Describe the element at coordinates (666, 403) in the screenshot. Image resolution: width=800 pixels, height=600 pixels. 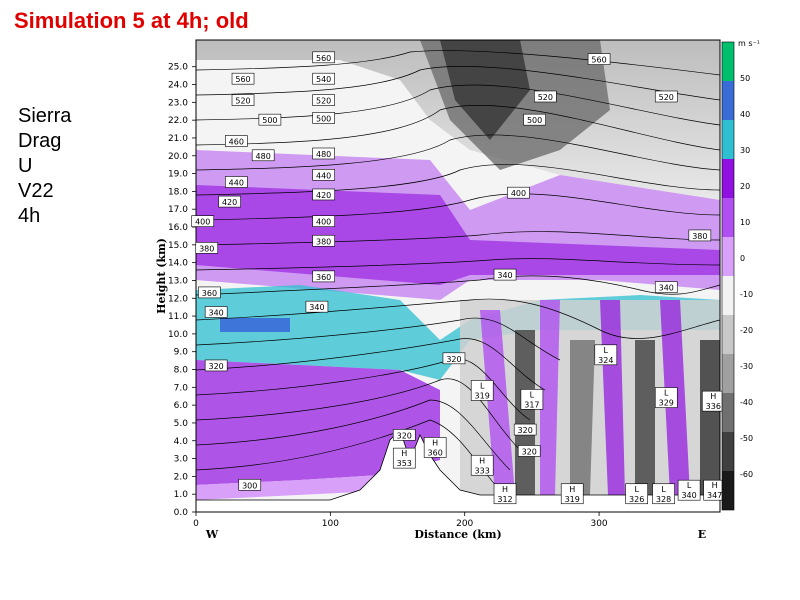
I see `extremum-value: 329` at that location.